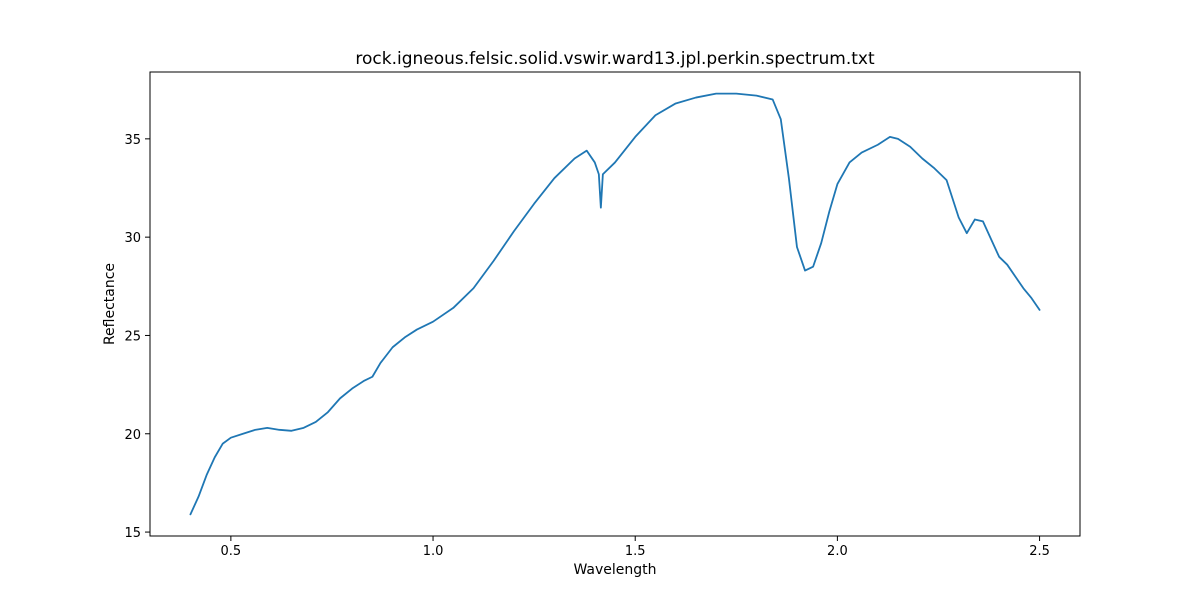 The height and width of the screenshot is (600, 1200). I want to click on y-axis: 15 20 25 30 35, so click(137, 337).